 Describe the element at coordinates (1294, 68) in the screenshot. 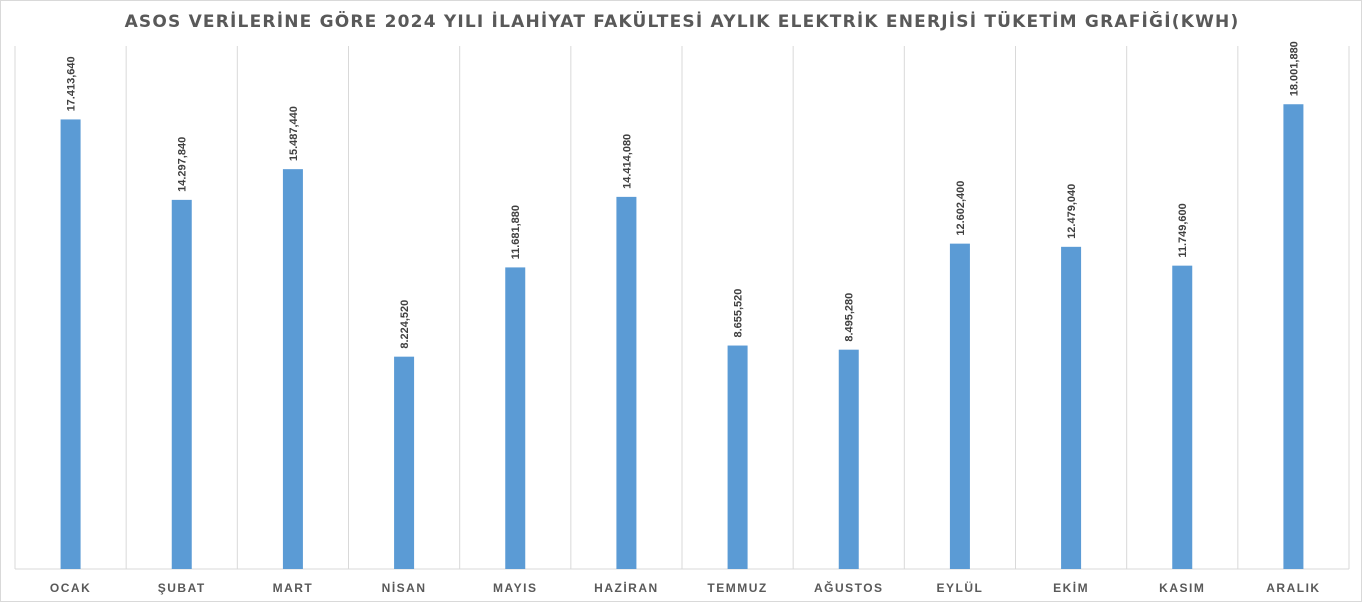

I see `data-label: 18.001,880` at that location.